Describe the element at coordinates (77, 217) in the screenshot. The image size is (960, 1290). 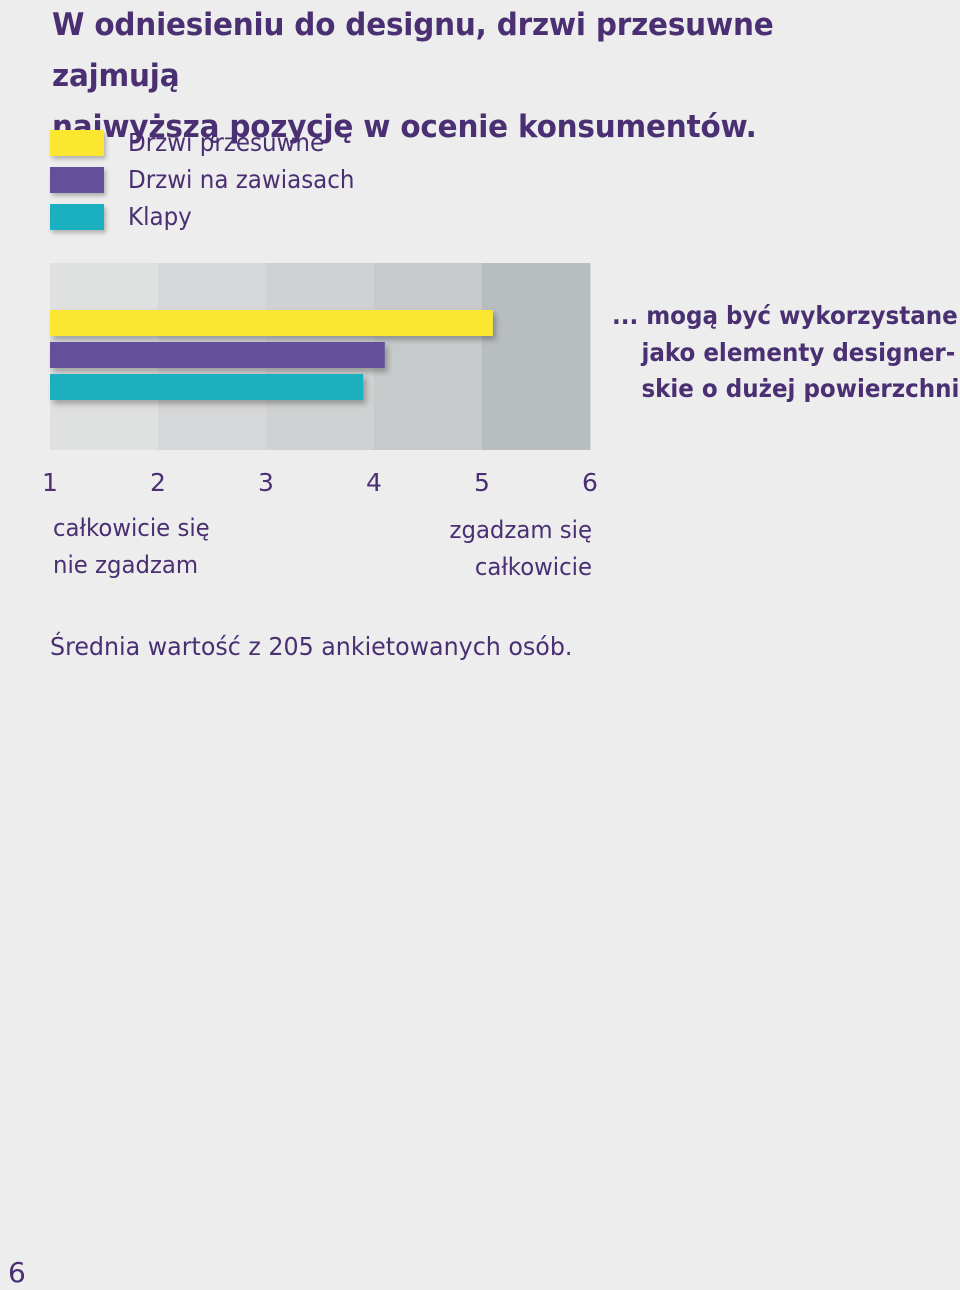
I see `legend-swatch-flaps` at that location.